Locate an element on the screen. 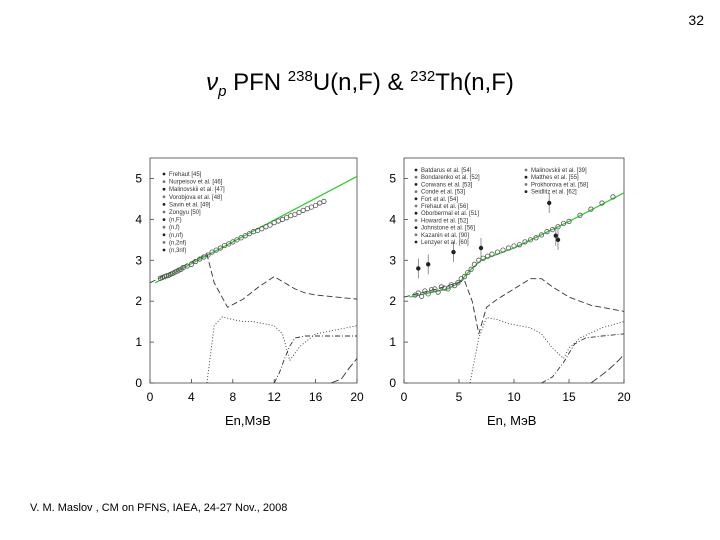 This screenshot has width=720, height=540. y-tick-label: 4 is located at coordinates (392, 219).